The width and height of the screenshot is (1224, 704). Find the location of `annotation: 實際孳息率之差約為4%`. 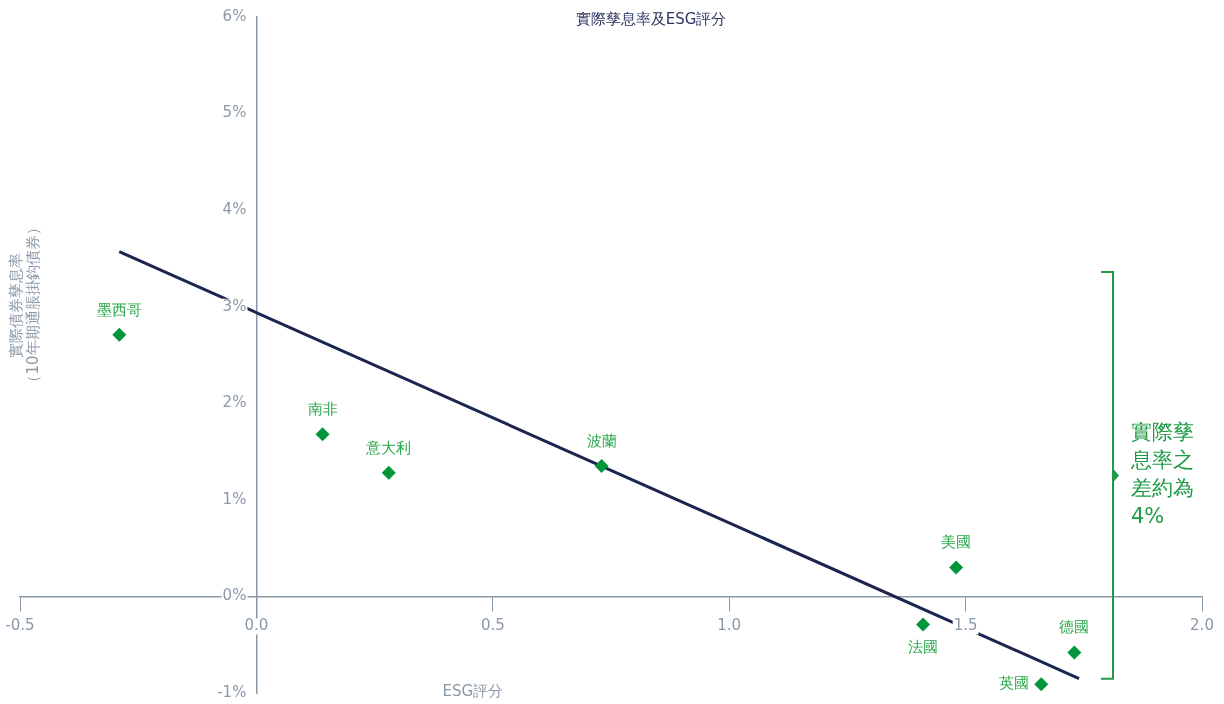

annotation: 實際孳息率之差約為4% is located at coordinates (1162, 473).